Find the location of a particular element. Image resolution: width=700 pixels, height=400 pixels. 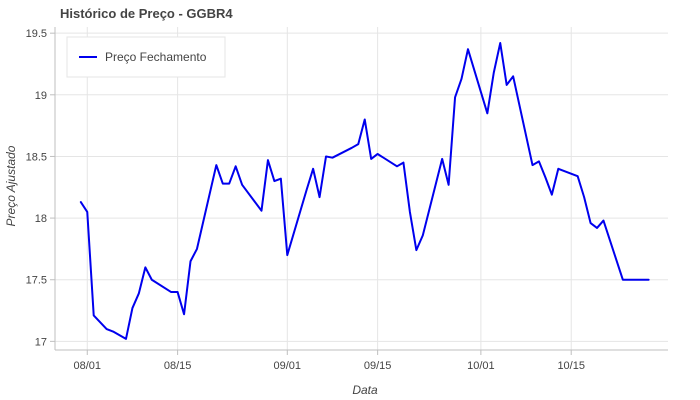

x-tick-label: 09/15 is located at coordinates (378, 366).